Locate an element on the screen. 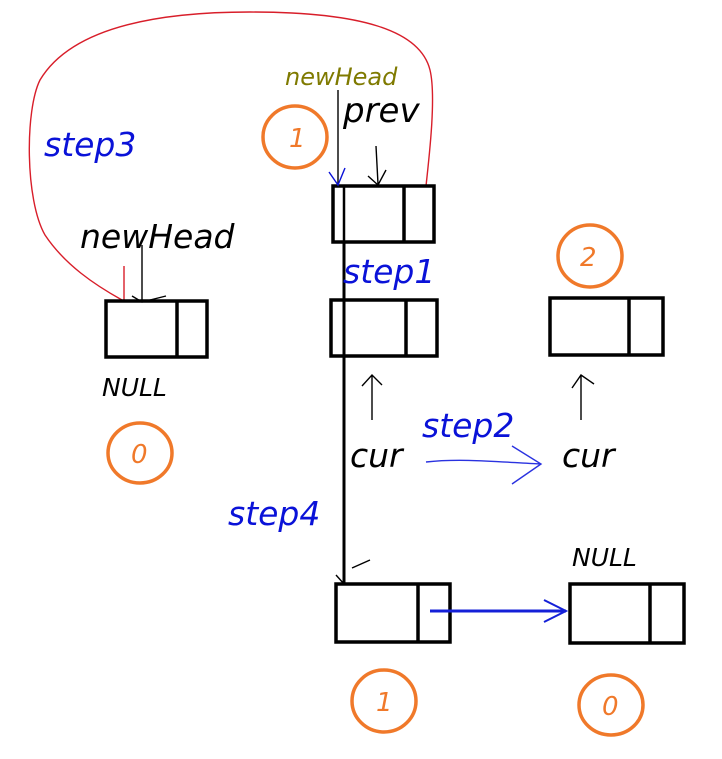  badge-top-middle-text: 1 is located at coordinates (297, 139).